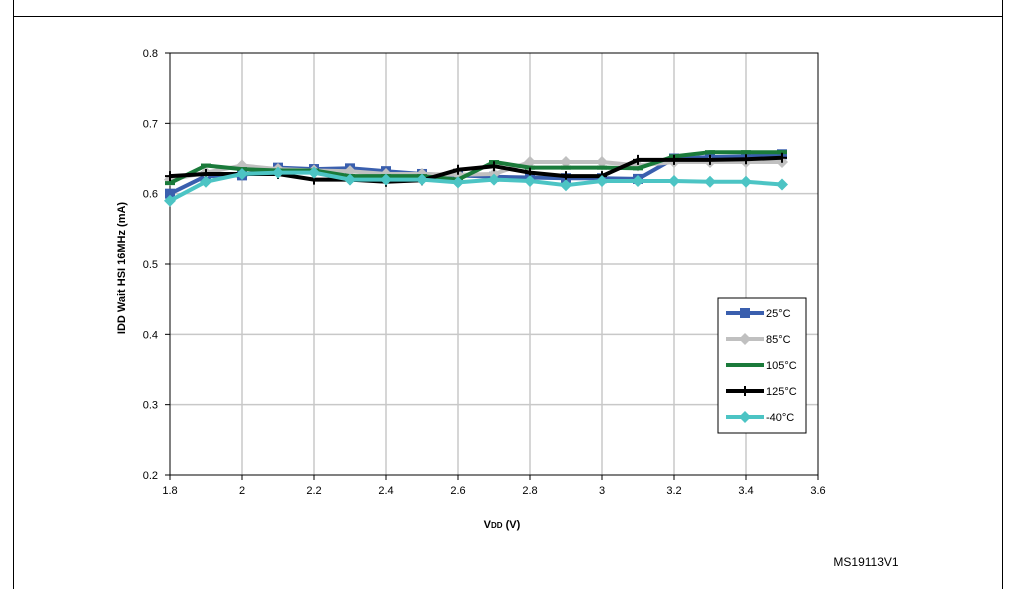  I want to click on x-tick-label: 3, so click(602, 491).